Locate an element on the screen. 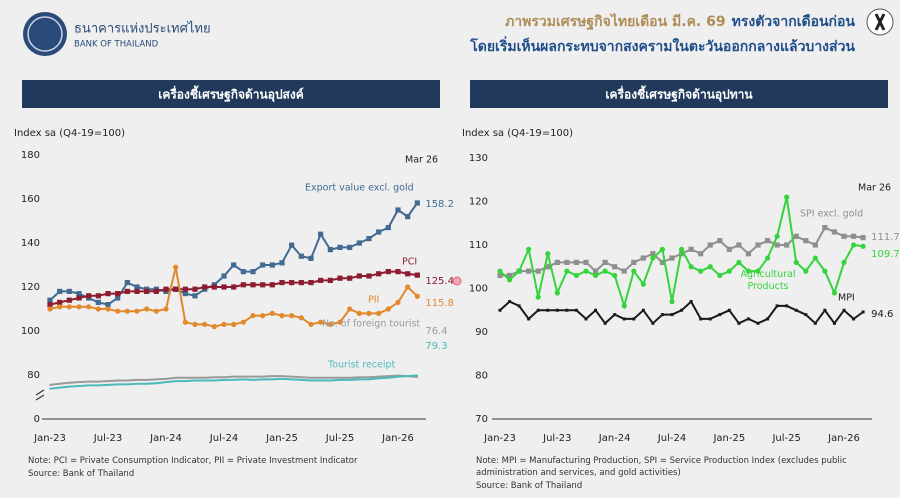 The image size is (900, 498). x-tick-label: Jan-25 is located at coordinates (281, 438).